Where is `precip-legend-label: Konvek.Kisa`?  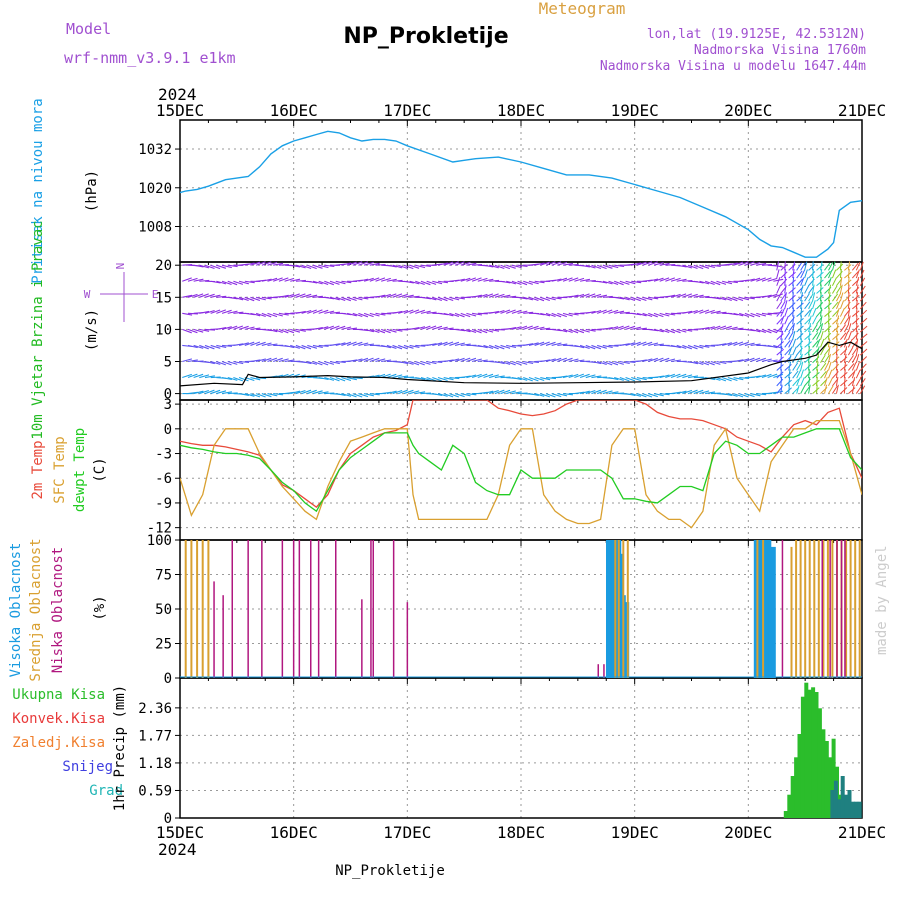
precip-legend-label: Konvek.Kisa is located at coordinates (58, 719).